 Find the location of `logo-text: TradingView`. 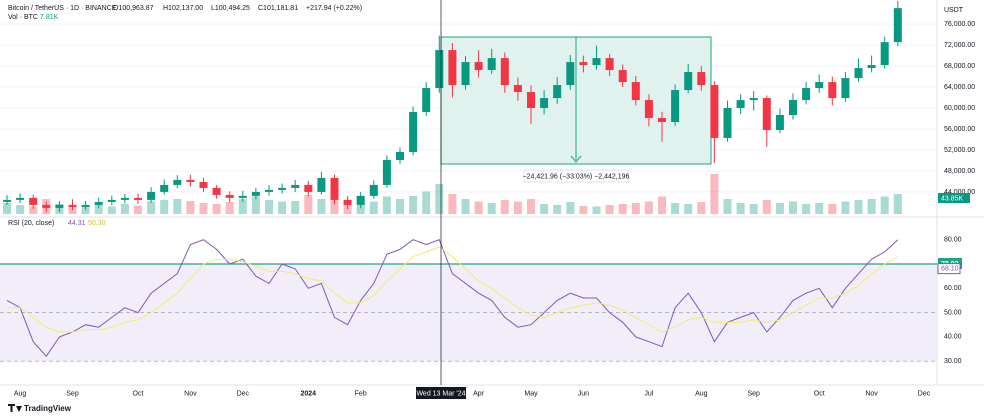

logo-text: TradingView is located at coordinates (48, 408).